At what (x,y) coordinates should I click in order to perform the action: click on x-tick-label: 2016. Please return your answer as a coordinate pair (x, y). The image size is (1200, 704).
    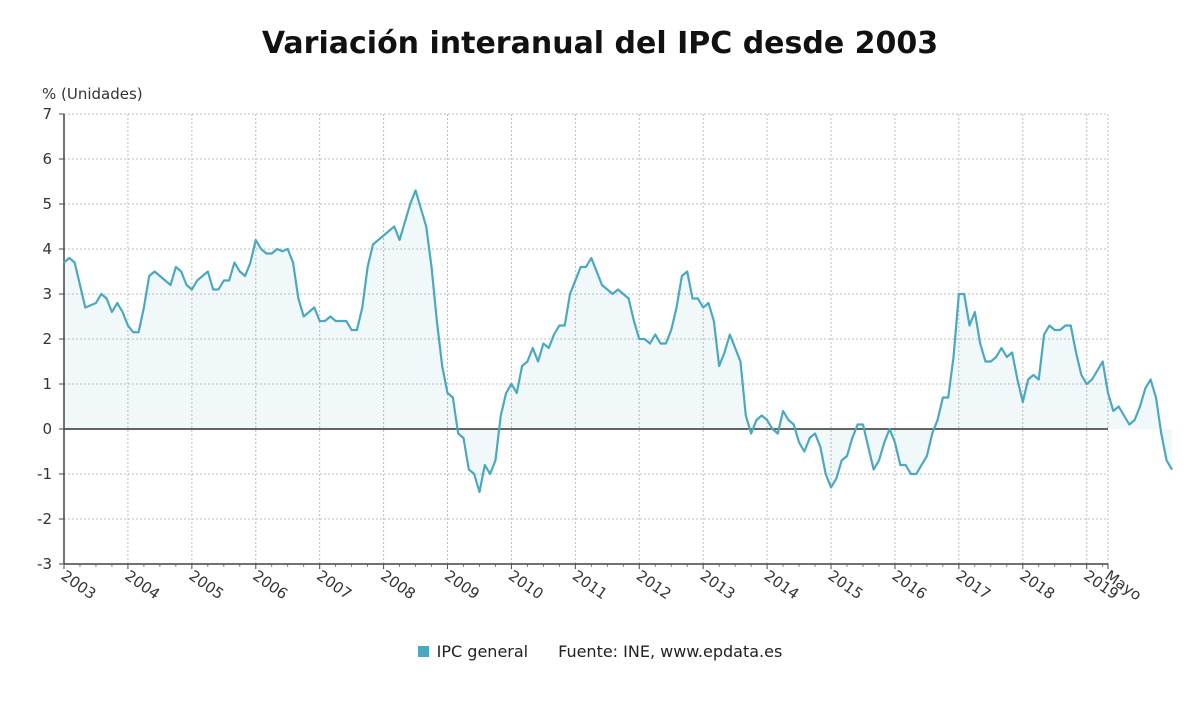
    Looking at the image, I should click on (910, 585).